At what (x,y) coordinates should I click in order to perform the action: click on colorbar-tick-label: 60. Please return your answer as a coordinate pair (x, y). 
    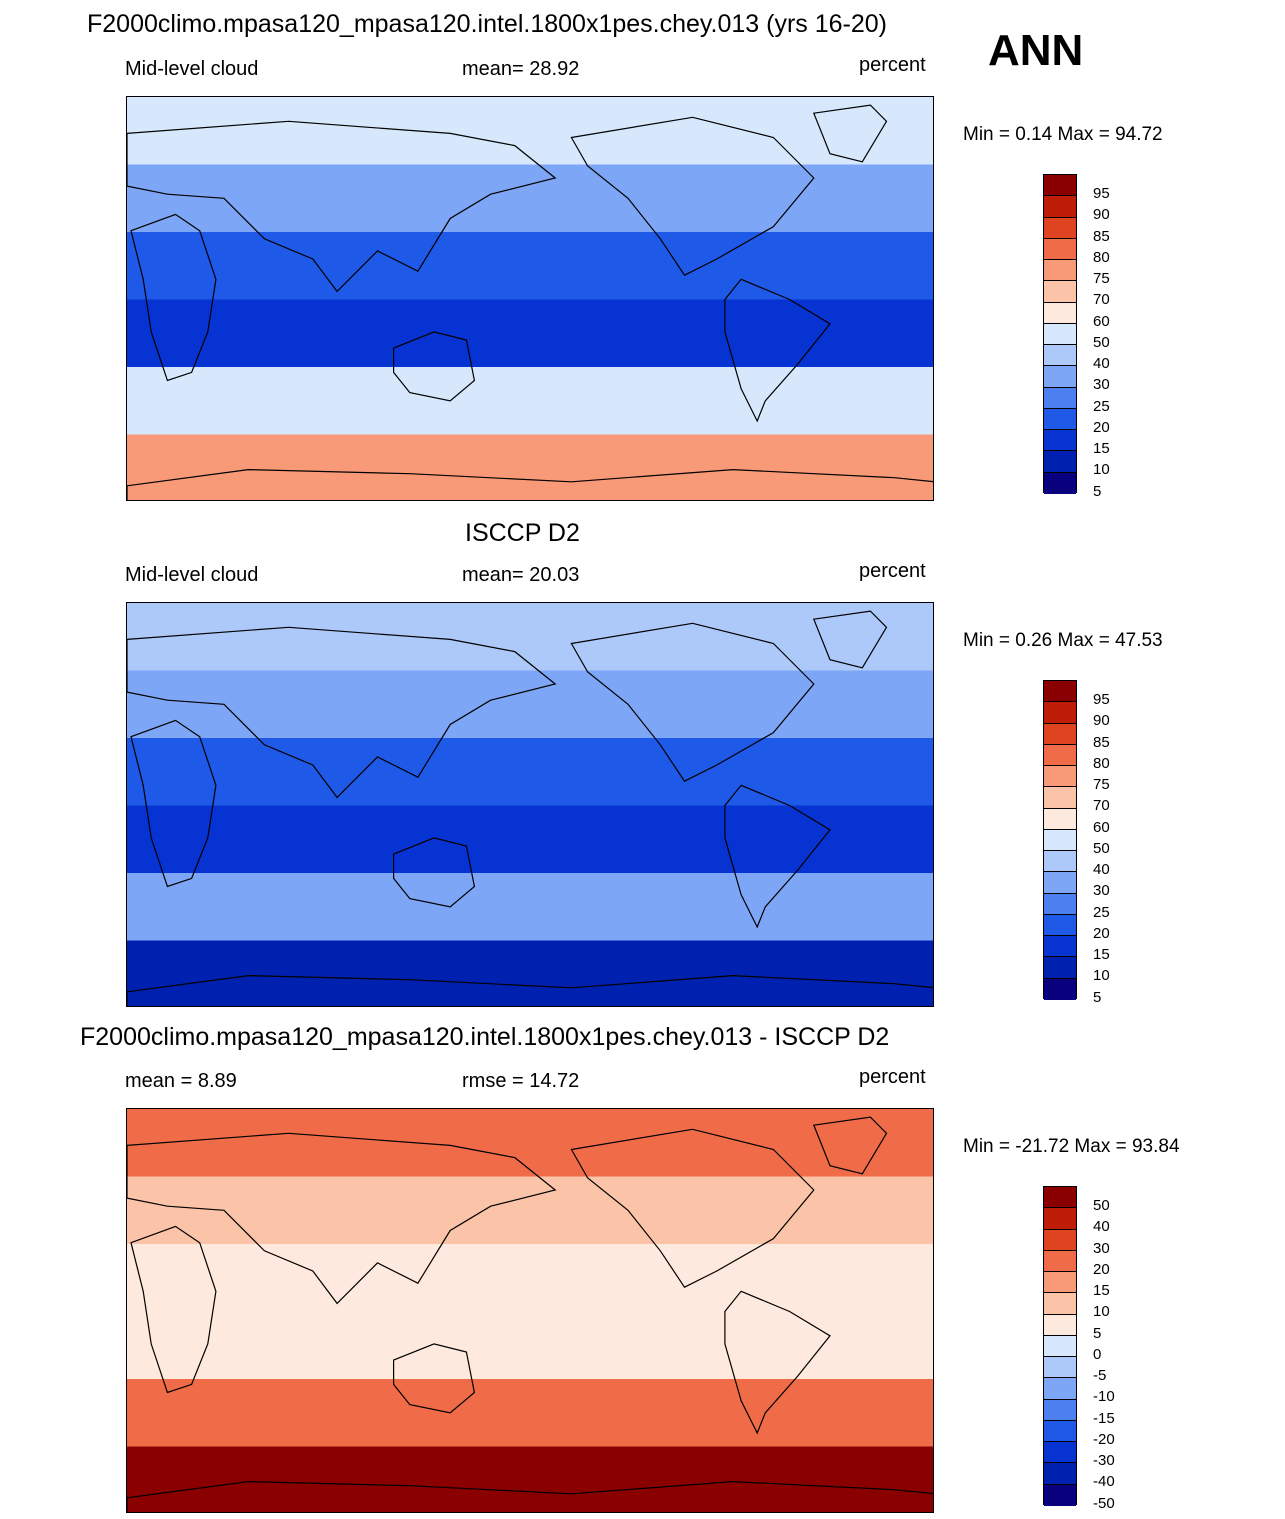
    Looking at the image, I should click on (1101, 321).